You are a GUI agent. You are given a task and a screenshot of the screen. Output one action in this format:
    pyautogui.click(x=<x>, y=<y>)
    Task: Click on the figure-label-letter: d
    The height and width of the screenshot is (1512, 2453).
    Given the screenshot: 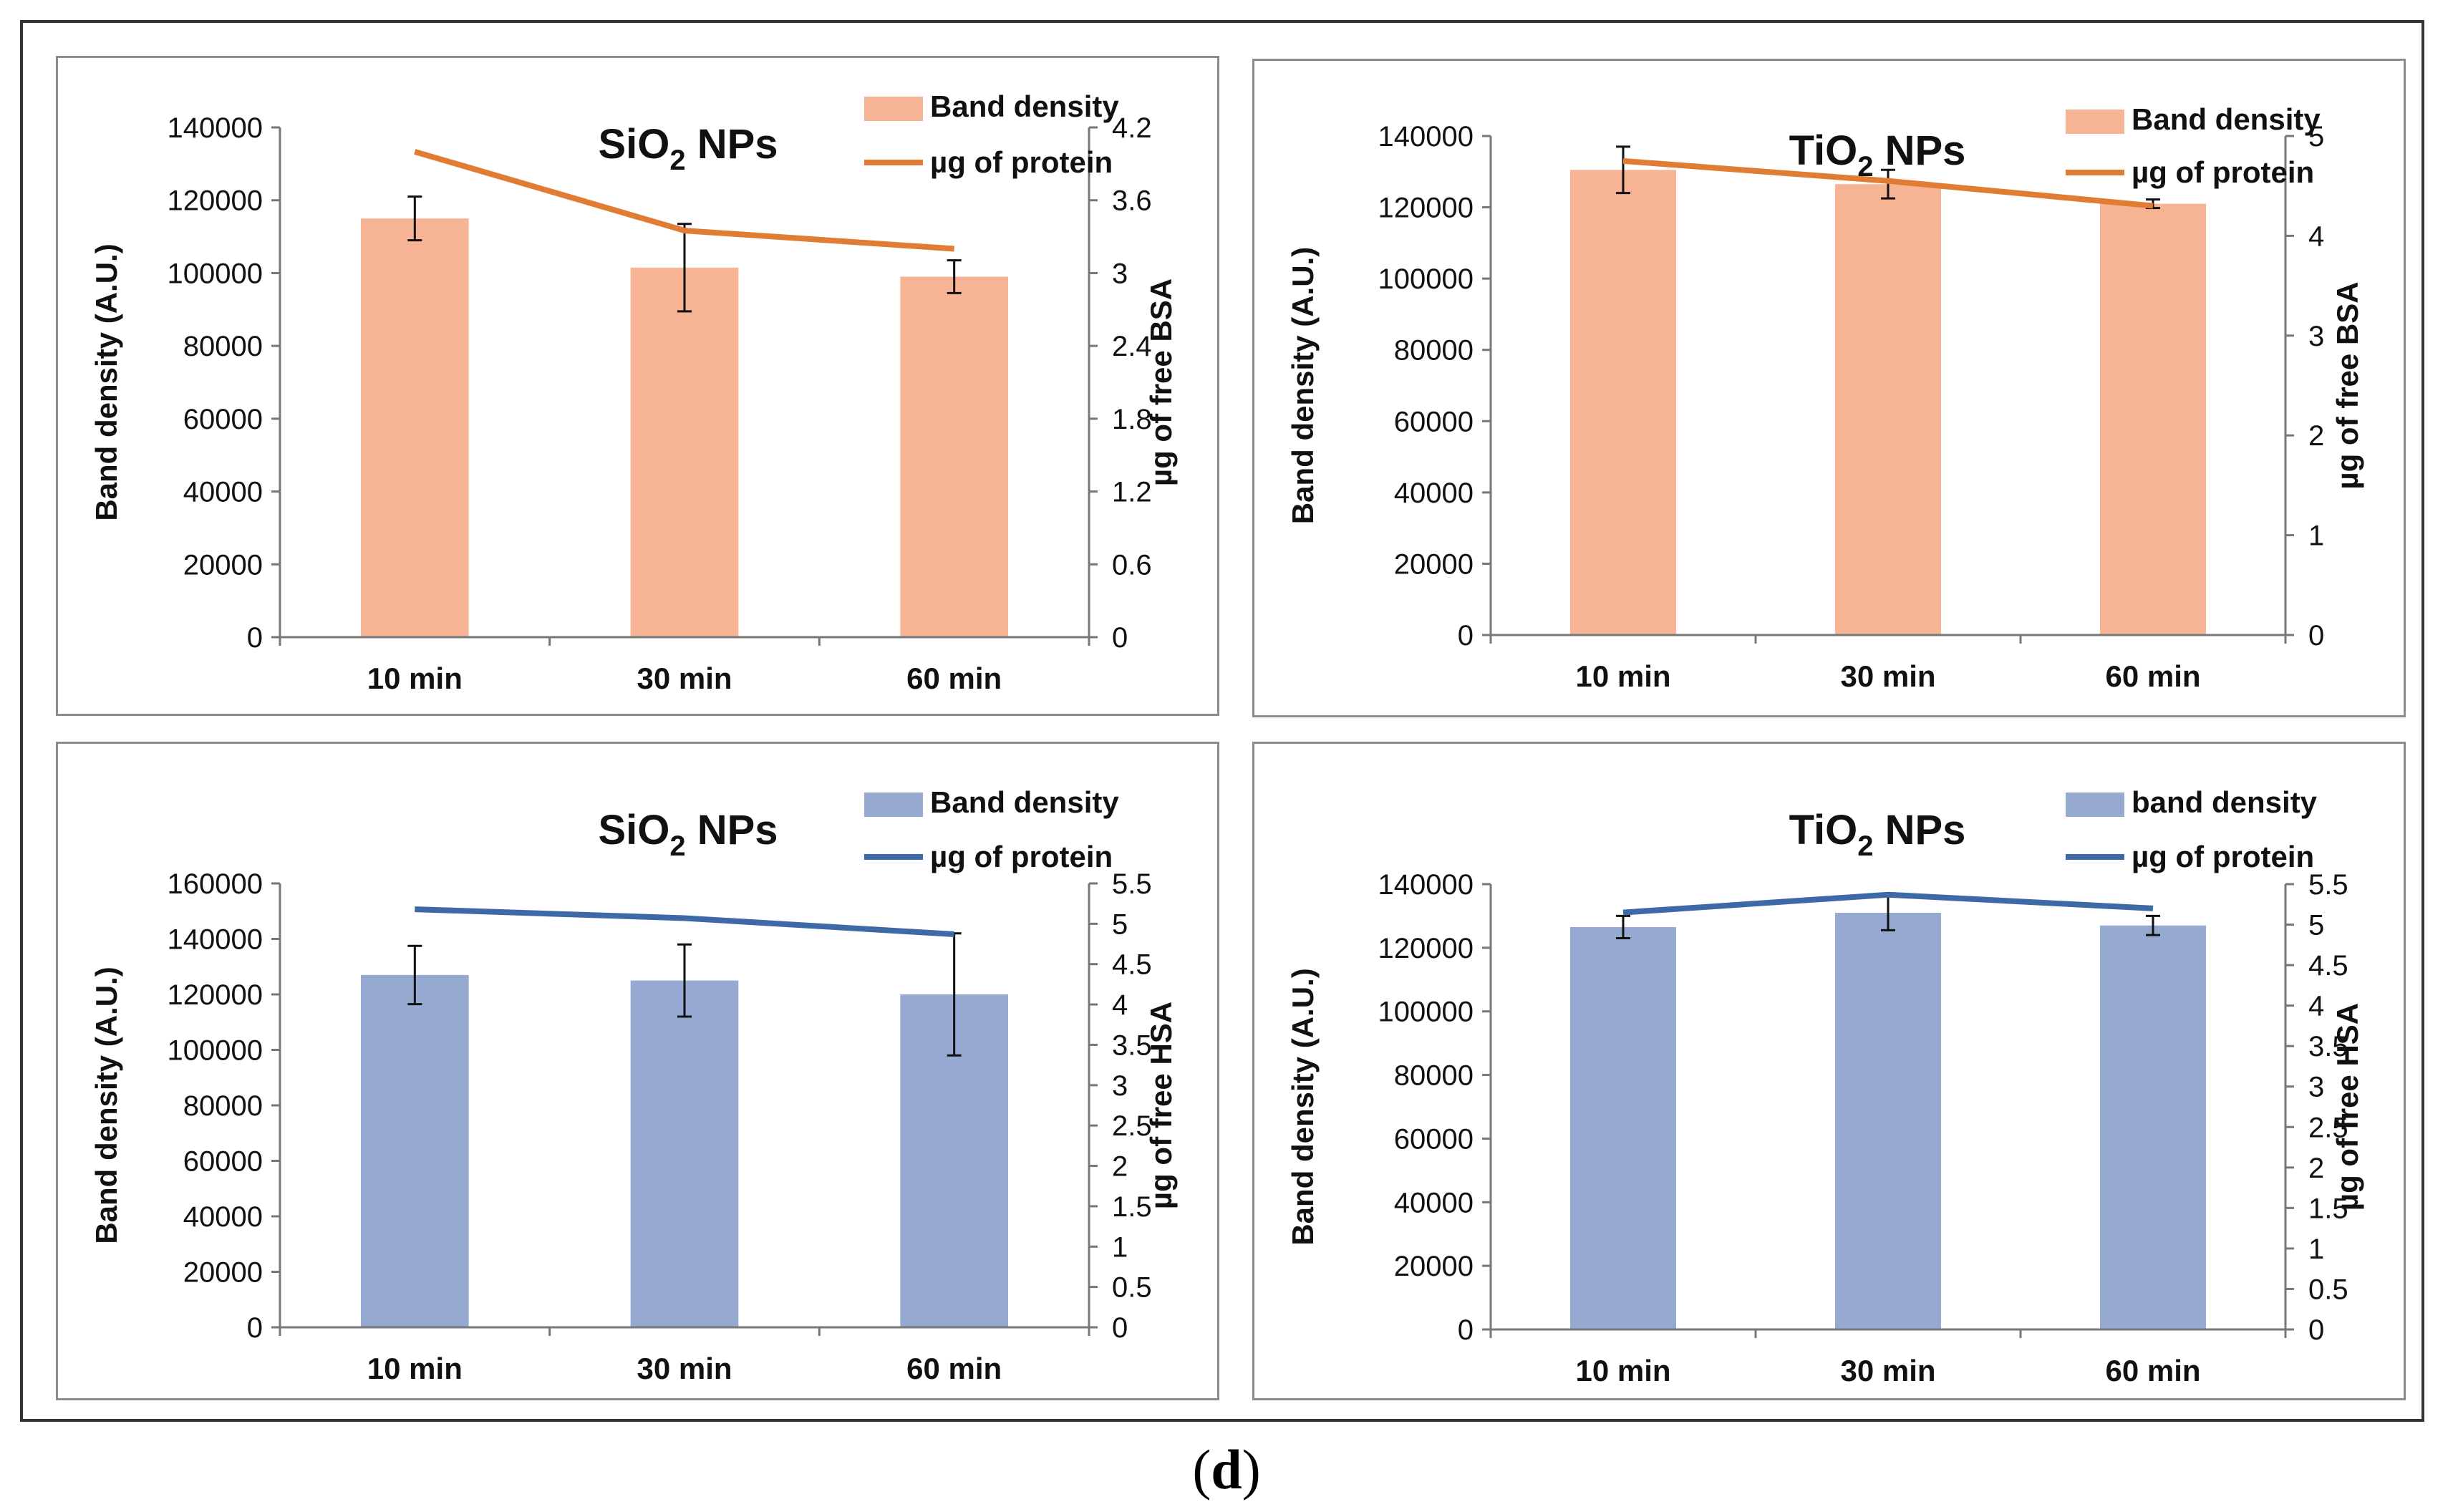 What is the action you would take?
    pyautogui.click(x=1226, y=1469)
    